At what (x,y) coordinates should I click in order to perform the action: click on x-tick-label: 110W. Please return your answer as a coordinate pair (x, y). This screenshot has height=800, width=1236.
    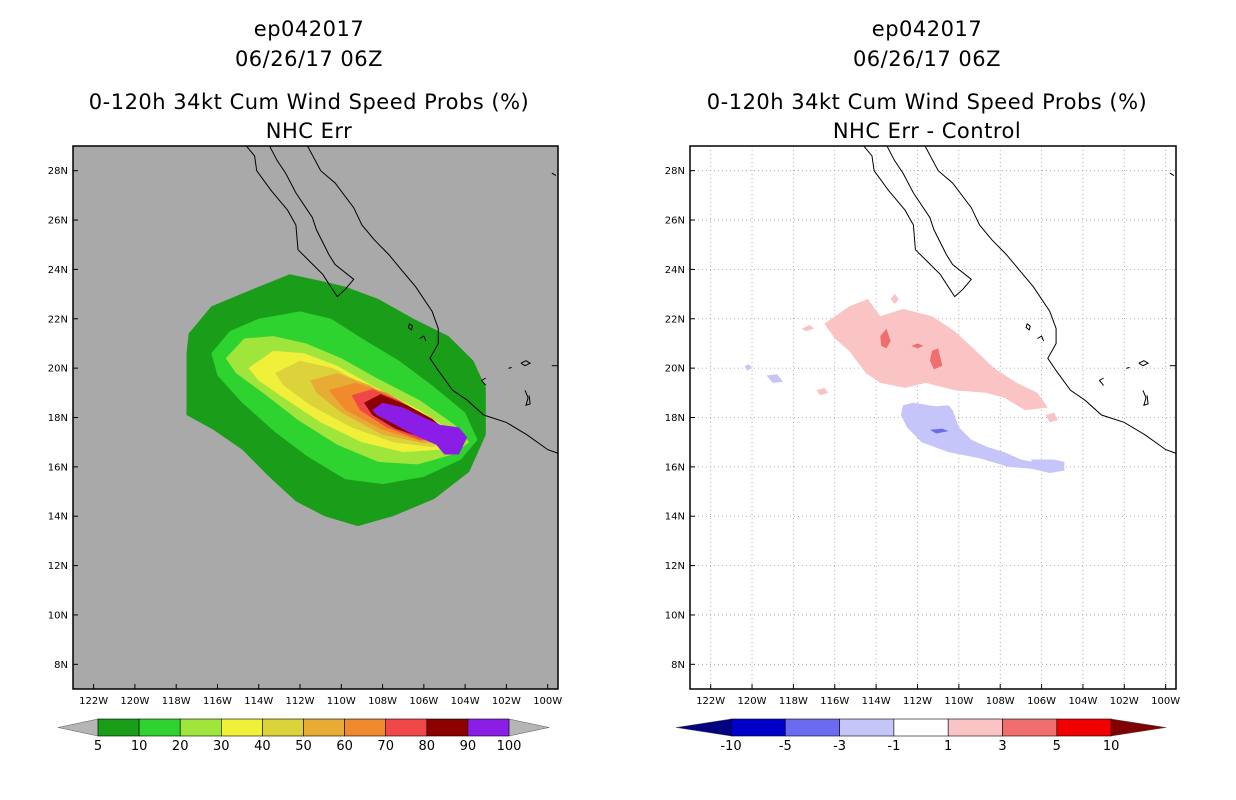
    Looking at the image, I should click on (341, 701).